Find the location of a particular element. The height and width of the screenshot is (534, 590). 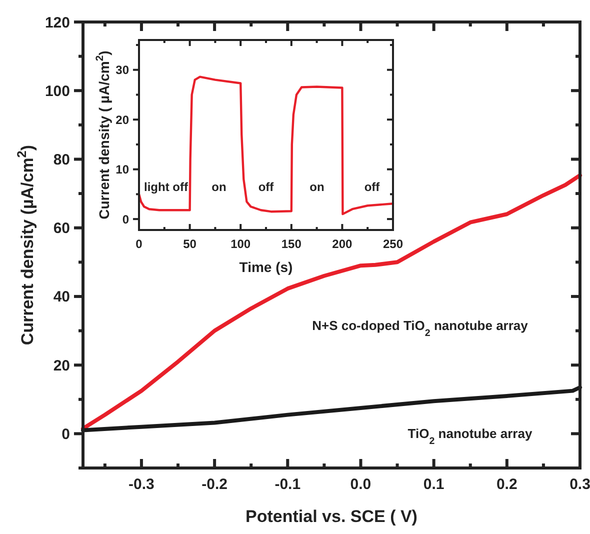

x-tick-label: 0.1 is located at coordinates (433, 484).